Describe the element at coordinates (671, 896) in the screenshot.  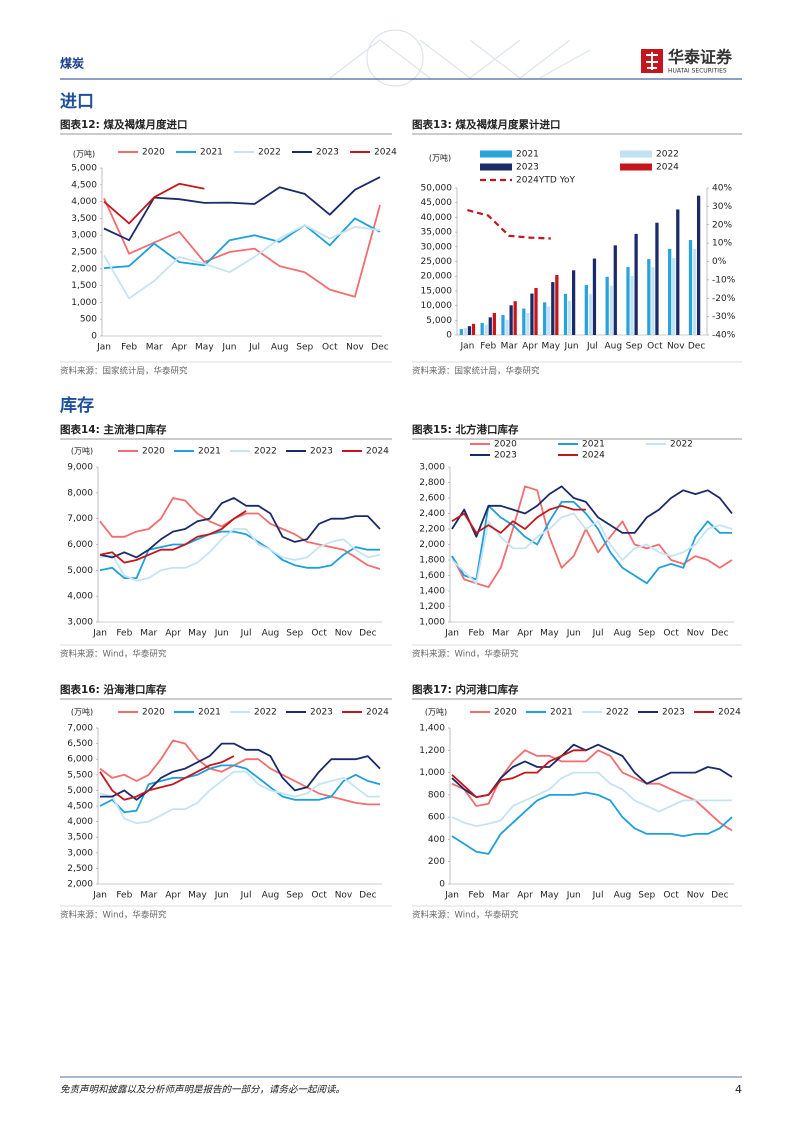
I see `x-tick-label: Oct` at that location.